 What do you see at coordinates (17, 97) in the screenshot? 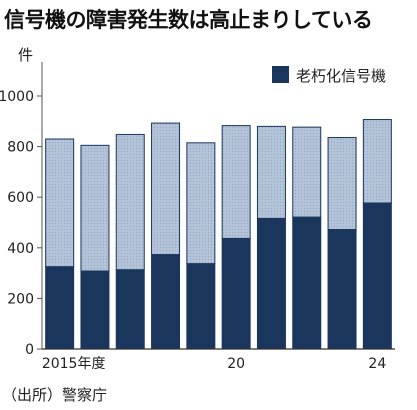
I see `y-tick-label: 1000` at bounding box center [17, 97].